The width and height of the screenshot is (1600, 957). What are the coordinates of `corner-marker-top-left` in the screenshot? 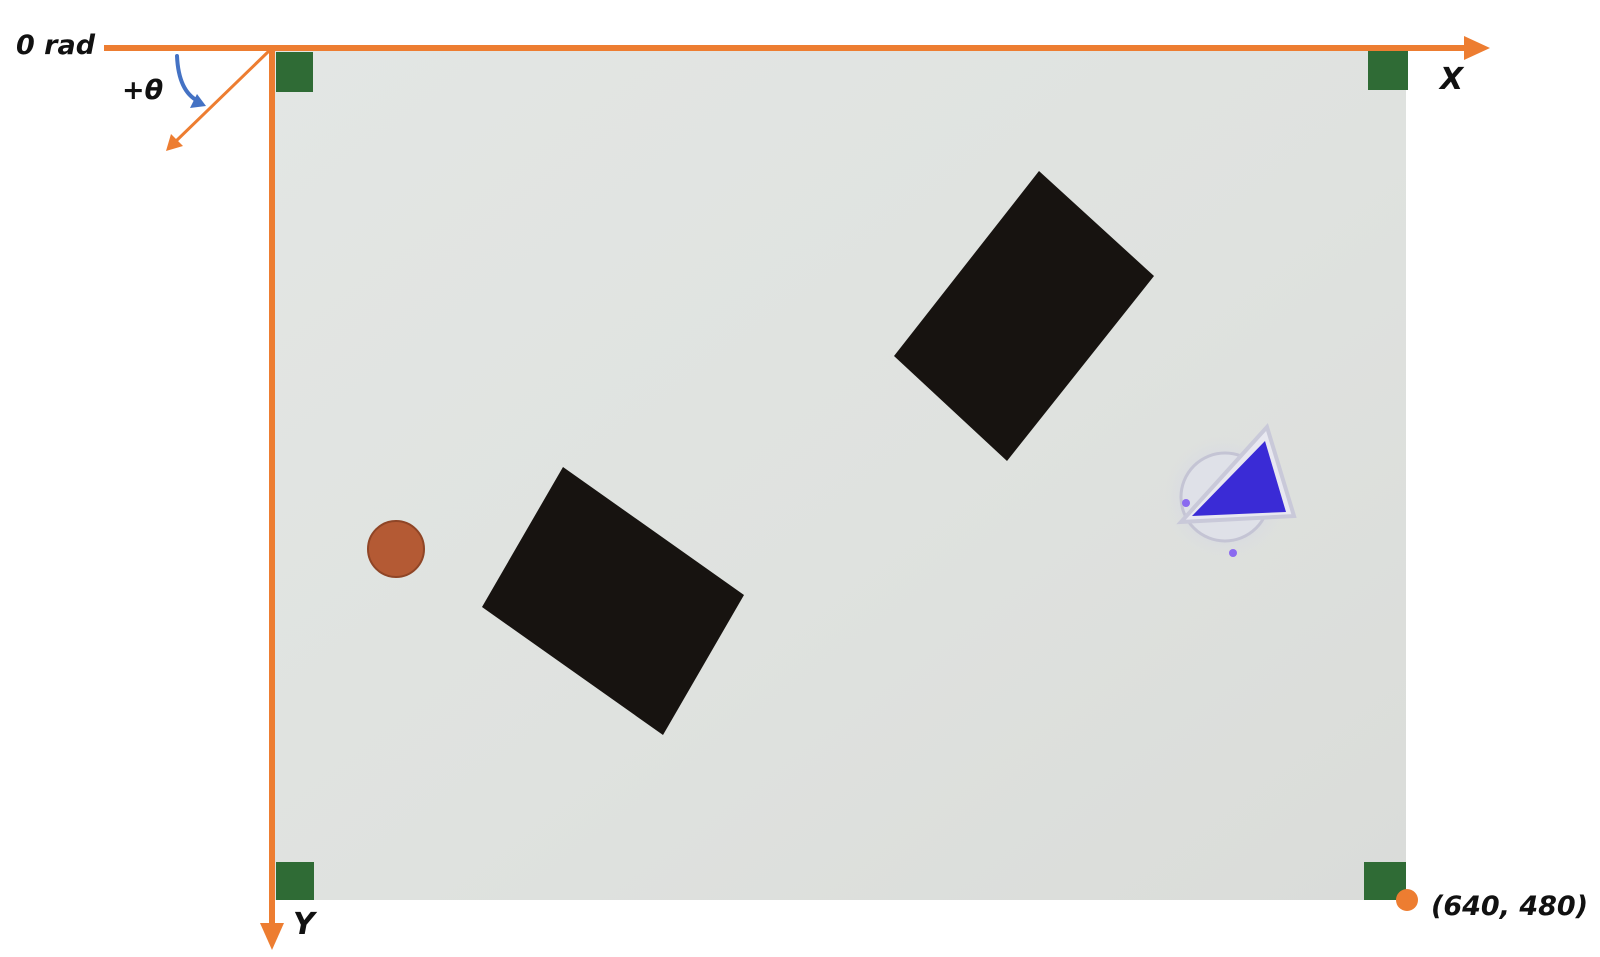 It's located at (294, 72).